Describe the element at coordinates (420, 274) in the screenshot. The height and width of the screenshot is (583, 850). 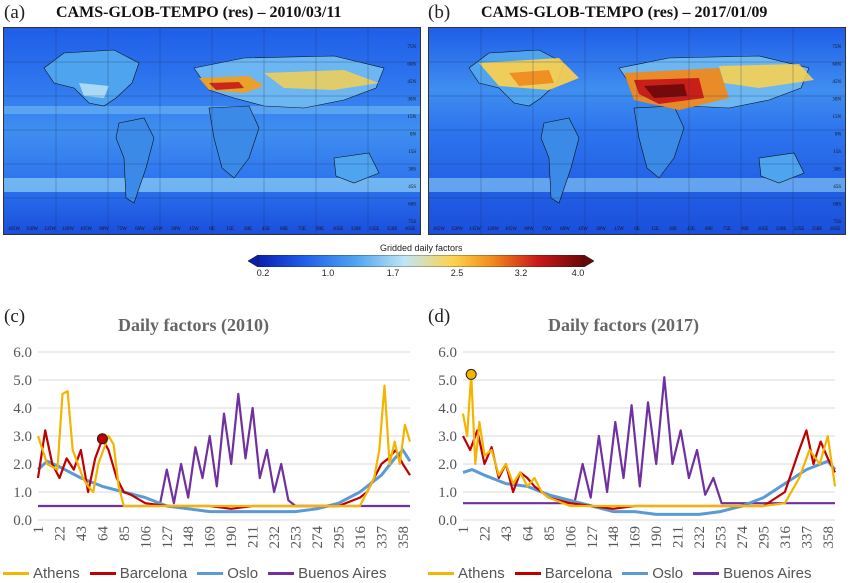
I see `colorbar-ticks: 0.2 1.0 1.7 2.5 3.2 4.0` at that location.